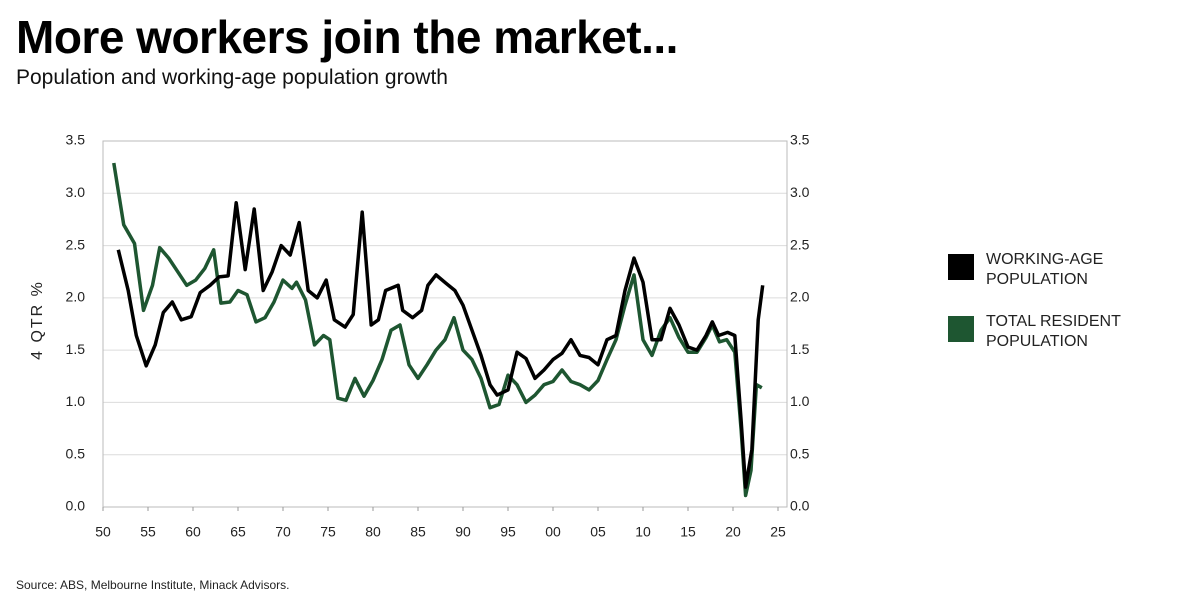 This screenshot has width=1200, height=600. I want to click on x-tick-label: 70, so click(283, 532).